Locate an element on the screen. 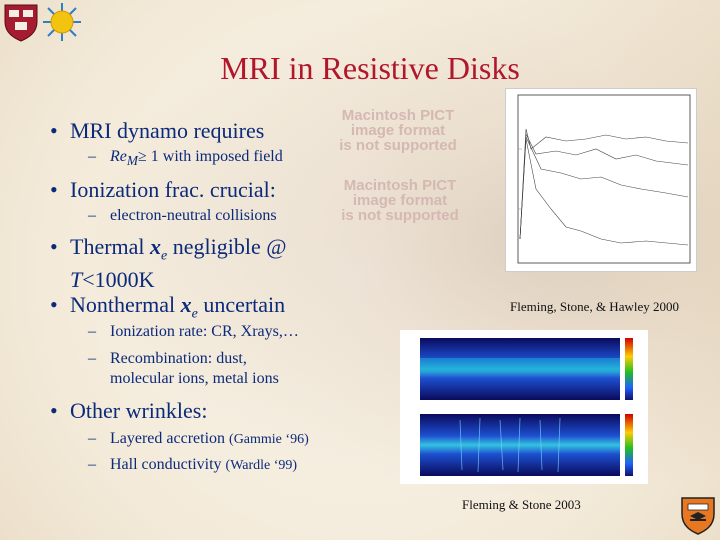 This screenshot has width=720, height=540. sun-icon is located at coordinates (62, 22).